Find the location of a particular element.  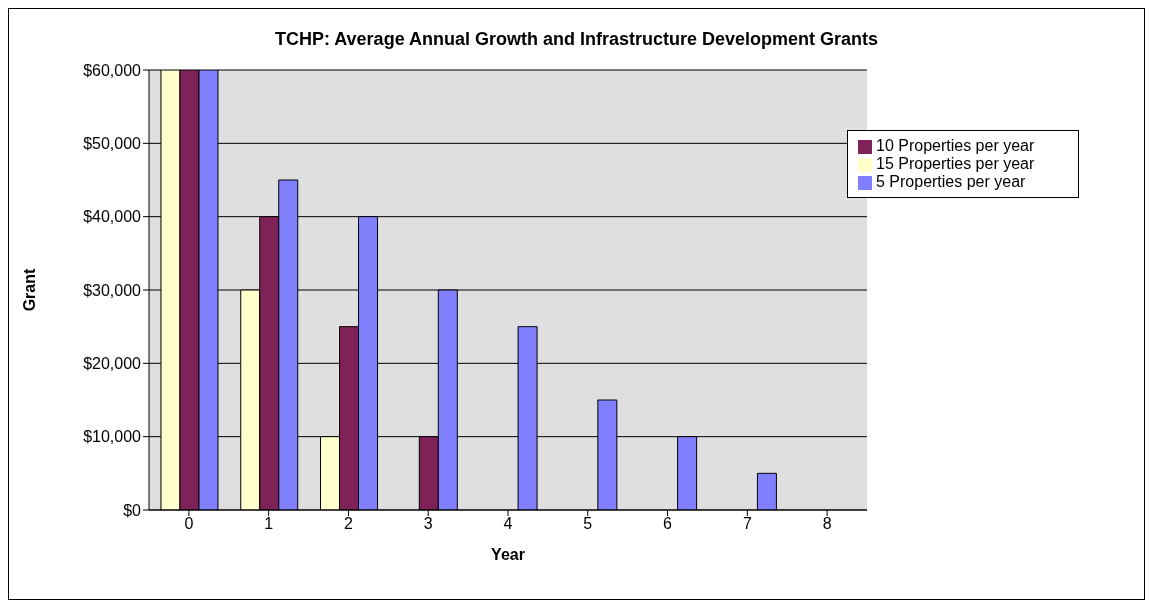

x-tick-label: 7 is located at coordinates (747, 524).